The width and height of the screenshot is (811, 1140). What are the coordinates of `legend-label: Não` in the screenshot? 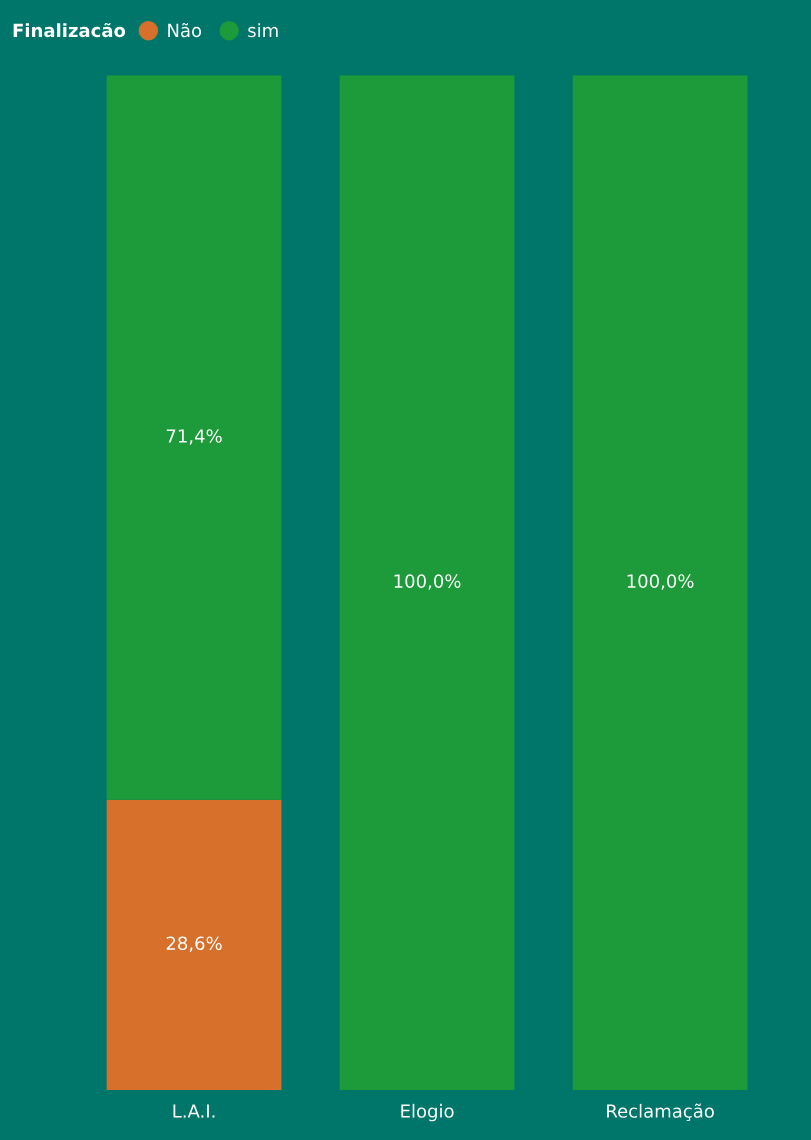 It's located at (185, 30).